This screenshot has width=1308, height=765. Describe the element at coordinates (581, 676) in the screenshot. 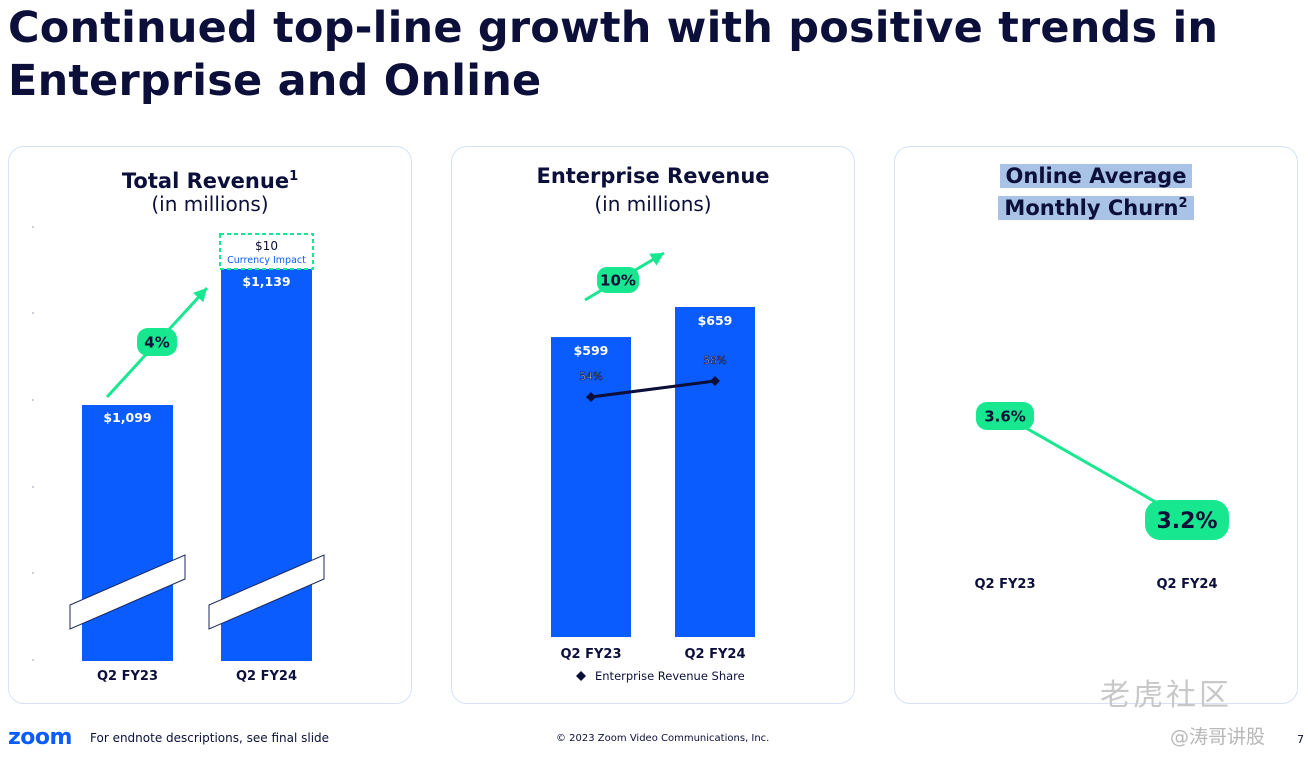

I see `legend-marker` at that location.